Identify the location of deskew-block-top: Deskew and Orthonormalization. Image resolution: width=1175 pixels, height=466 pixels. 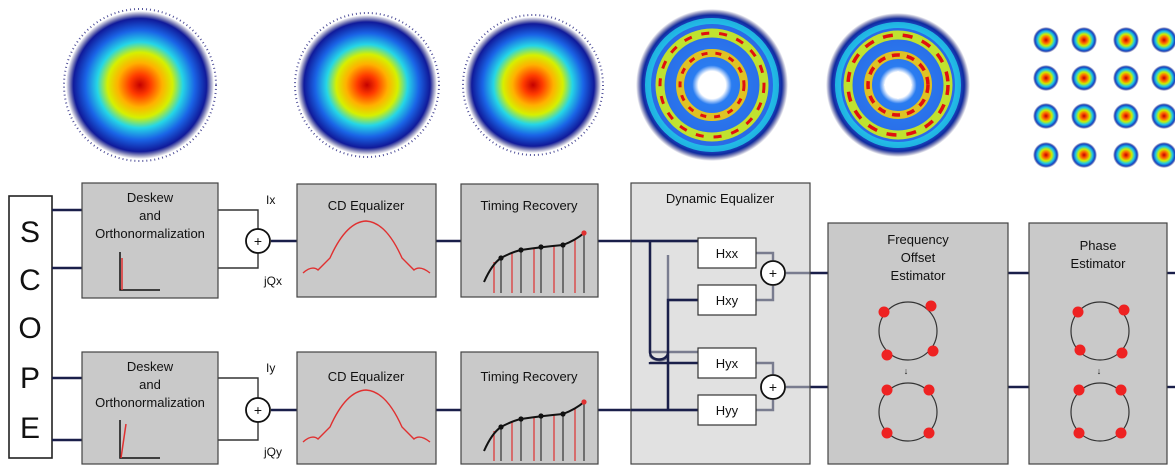
(150, 240).